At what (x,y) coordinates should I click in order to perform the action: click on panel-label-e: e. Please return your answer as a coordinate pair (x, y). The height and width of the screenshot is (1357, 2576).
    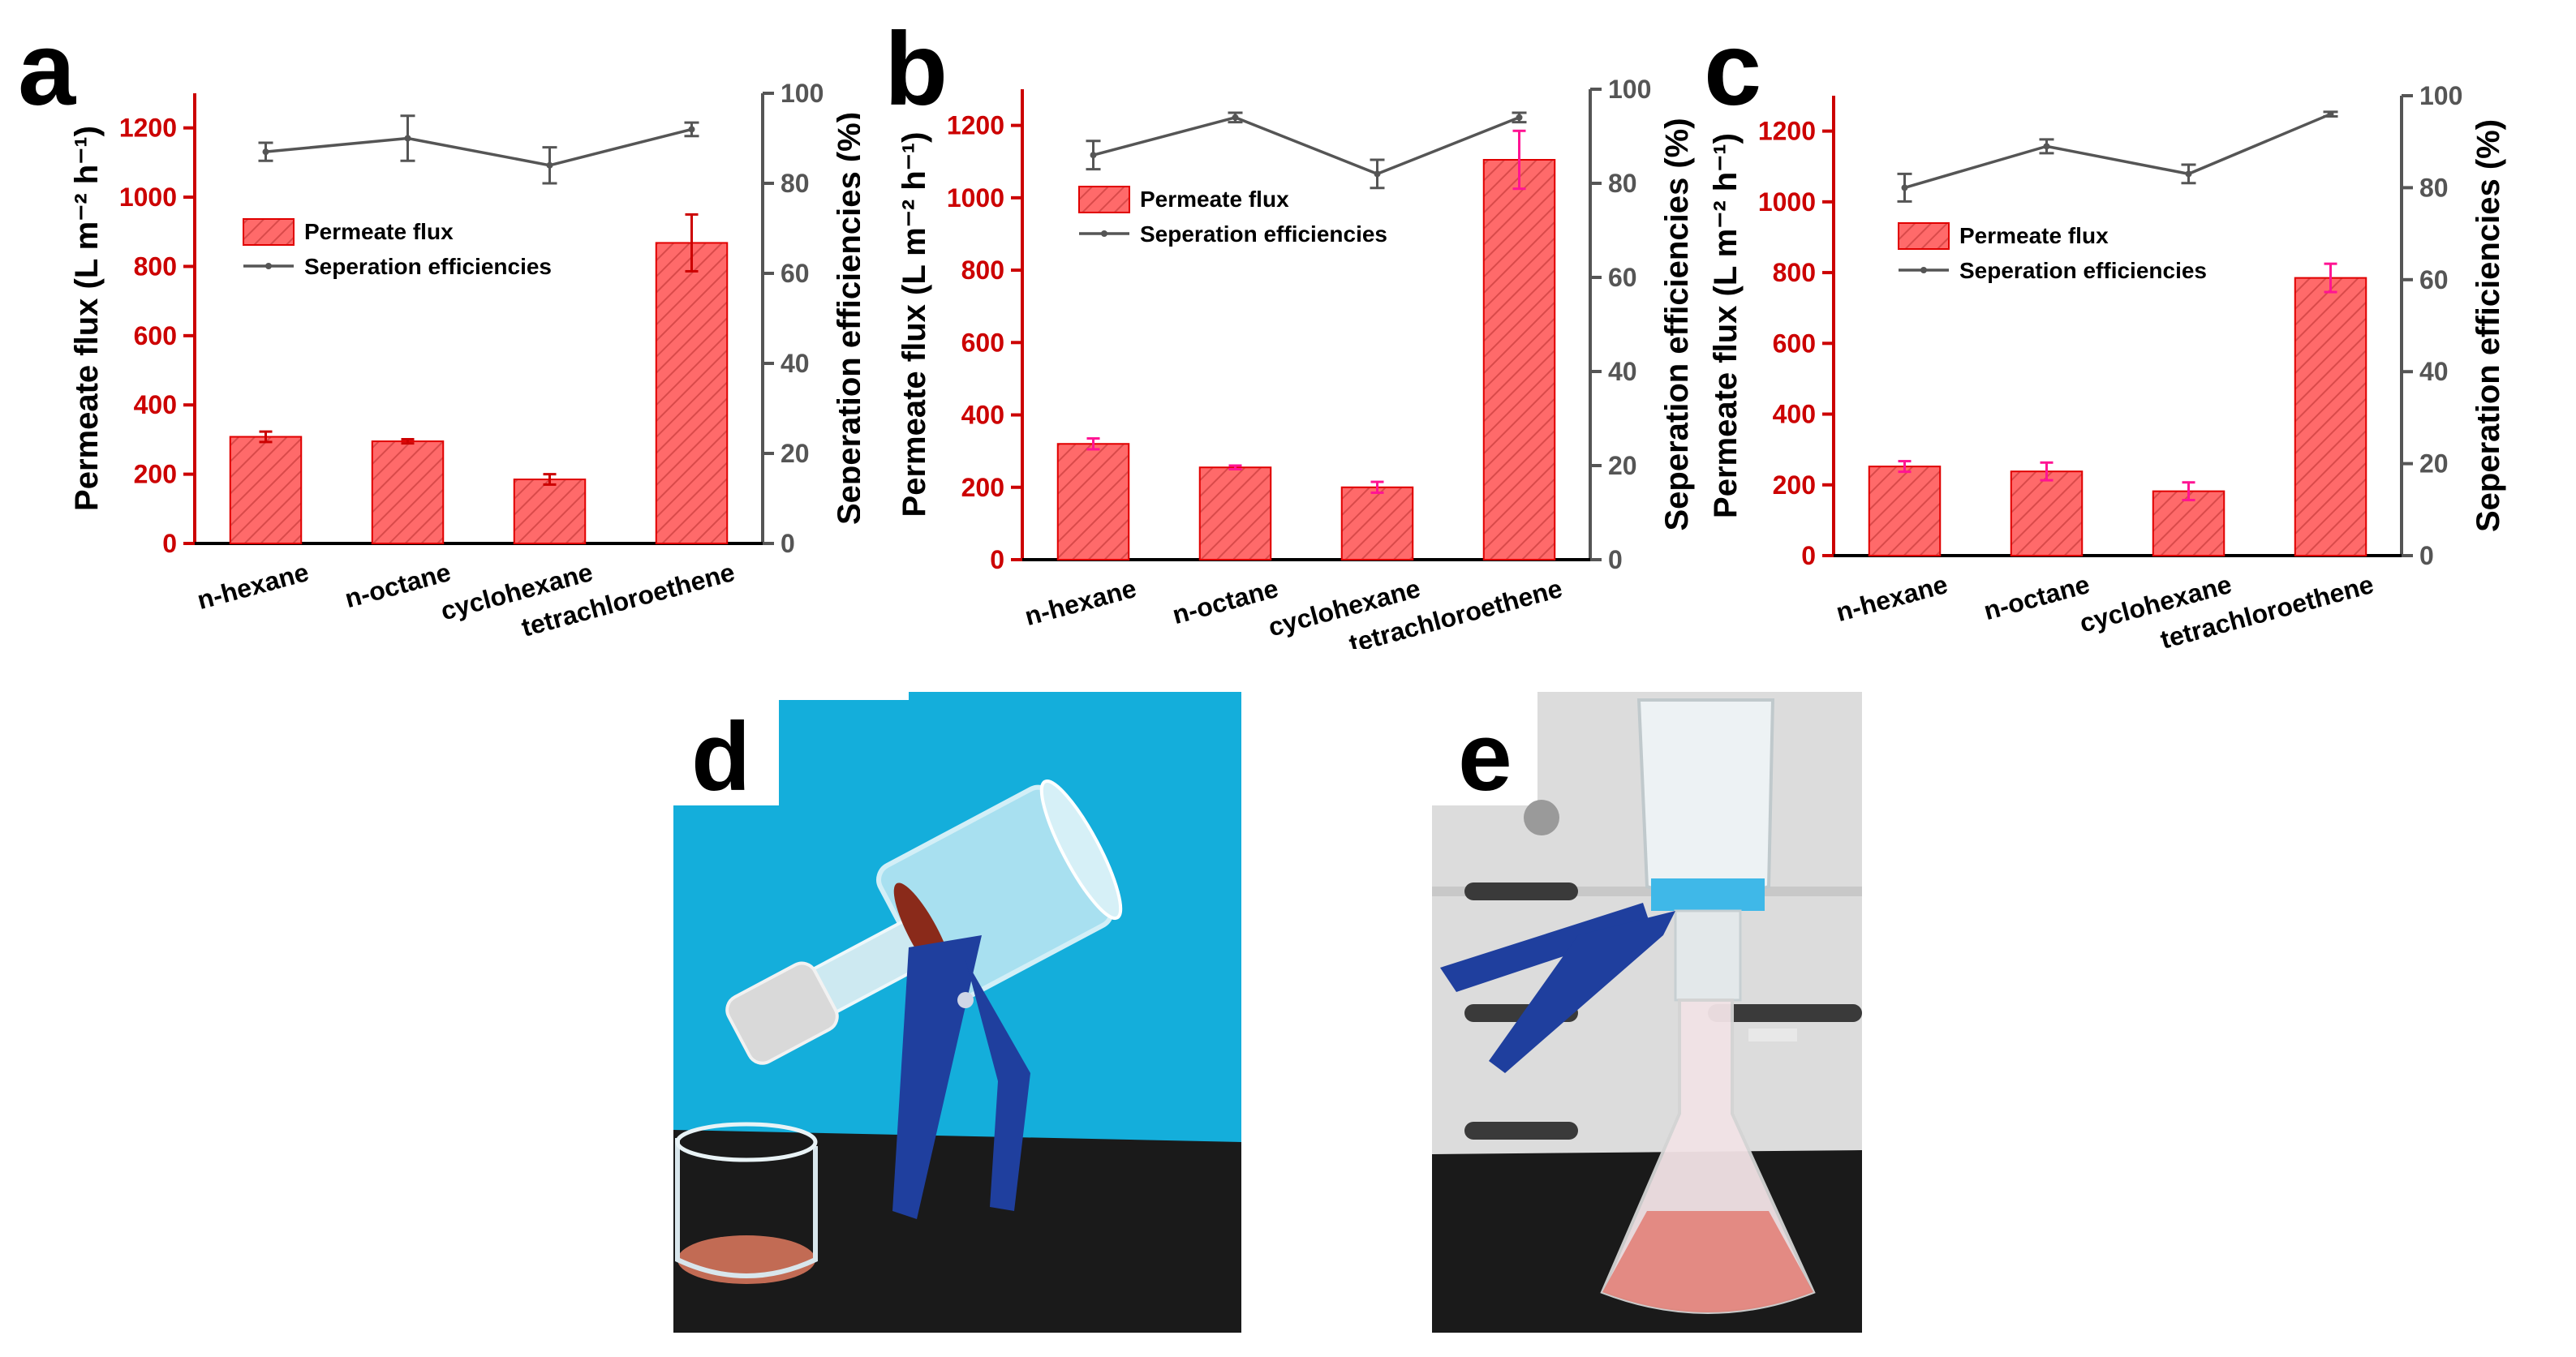
    Looking at the image, I should click on (1485, 756).